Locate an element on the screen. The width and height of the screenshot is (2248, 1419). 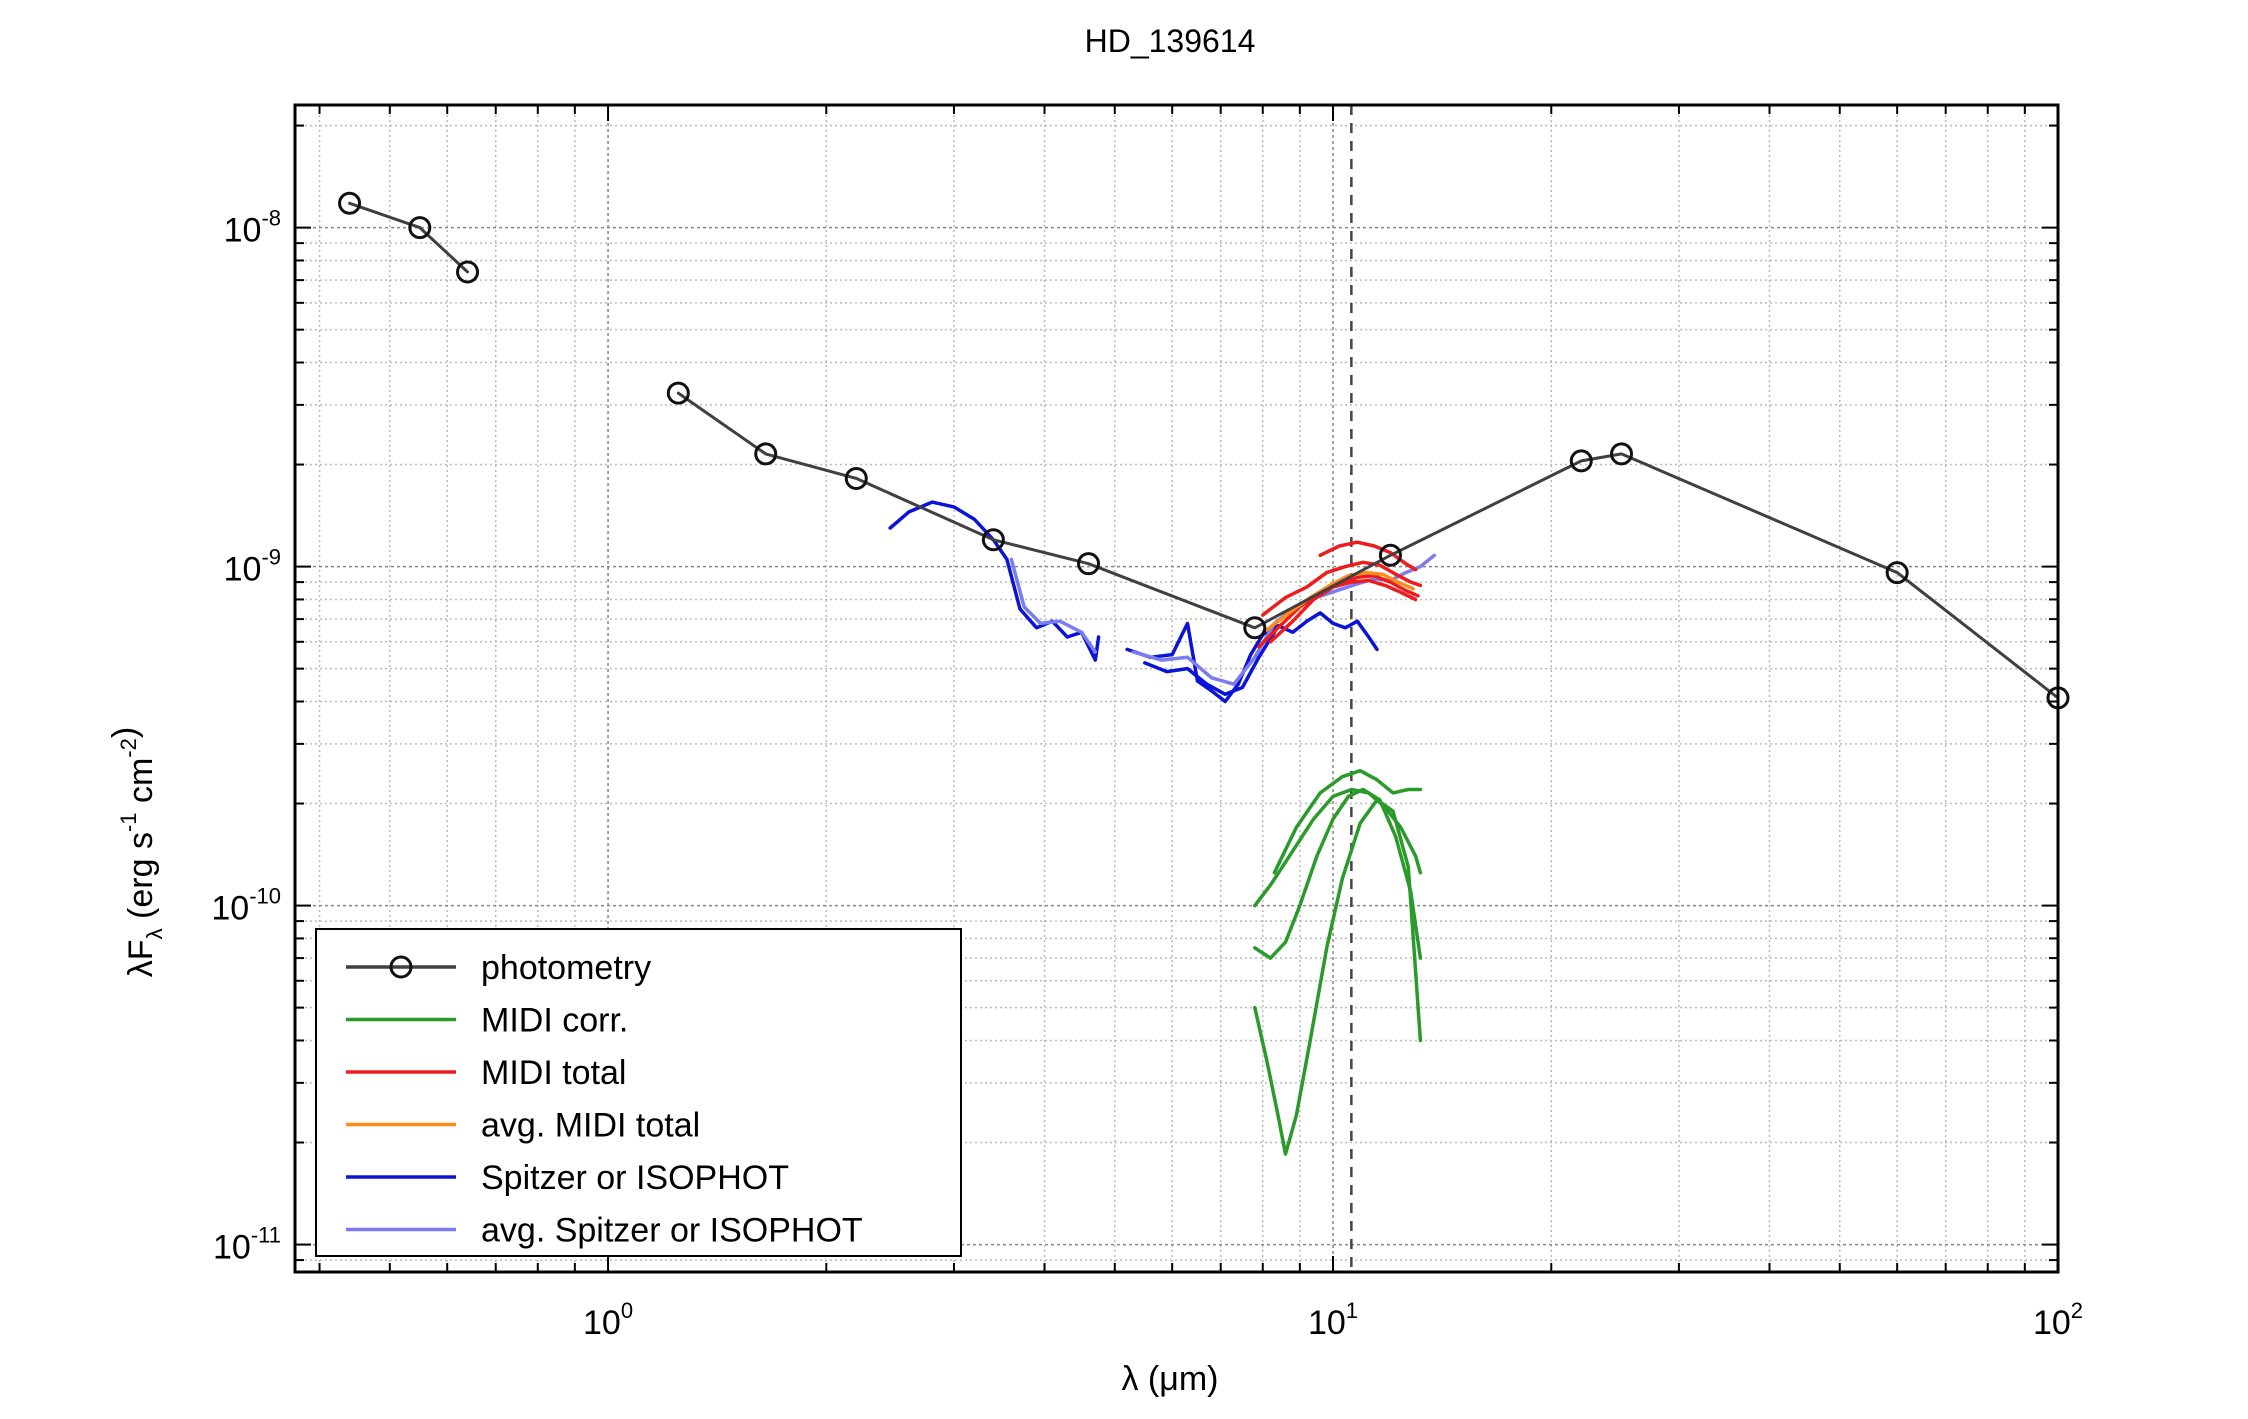
series-line-avg-midi-total is located at coordinates (1339, 601).